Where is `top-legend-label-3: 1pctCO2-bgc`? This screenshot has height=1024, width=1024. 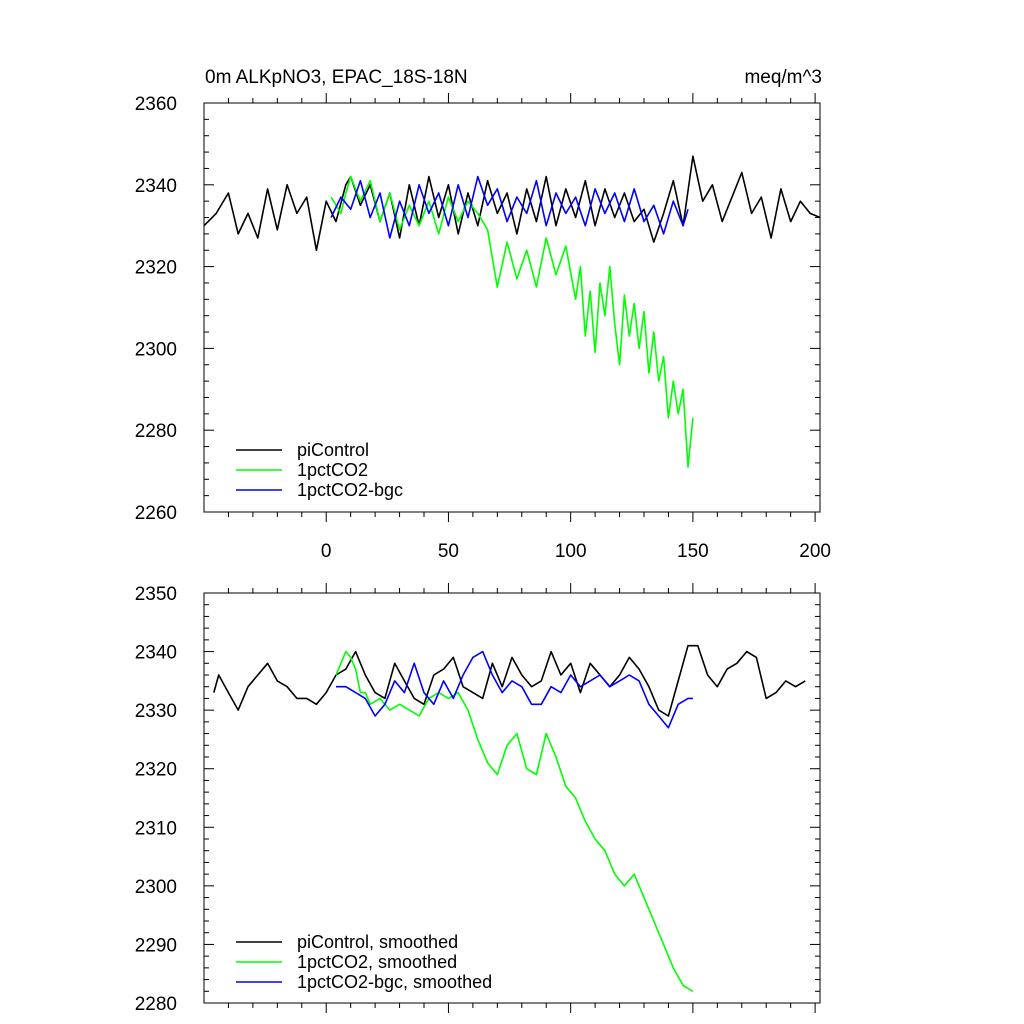
top-legend-label-3: 1pctCO2-bgc is located at coordinates (350, 490).